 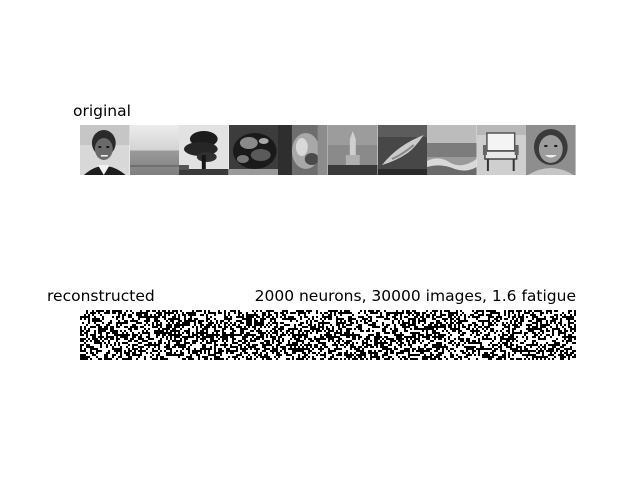 What do you see at coordinates (154, 150) in the screenshot?
I see `thumbnail-sea-horizon` at bounding box center [154, 150].